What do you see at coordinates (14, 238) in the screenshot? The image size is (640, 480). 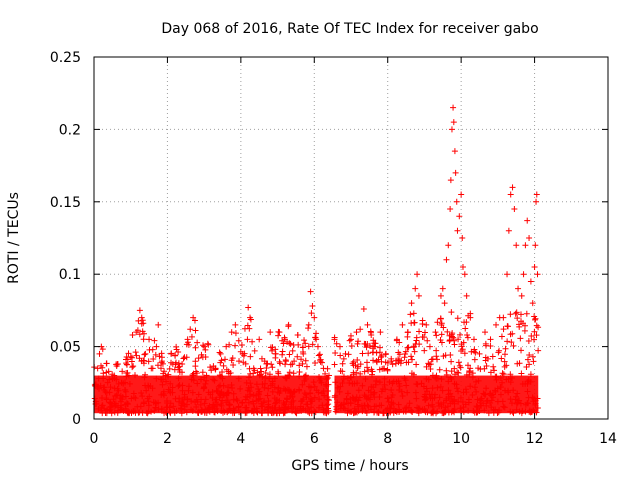 I see `y-axis-label: ROTI / TECUs` at bounding box center [14, 238].